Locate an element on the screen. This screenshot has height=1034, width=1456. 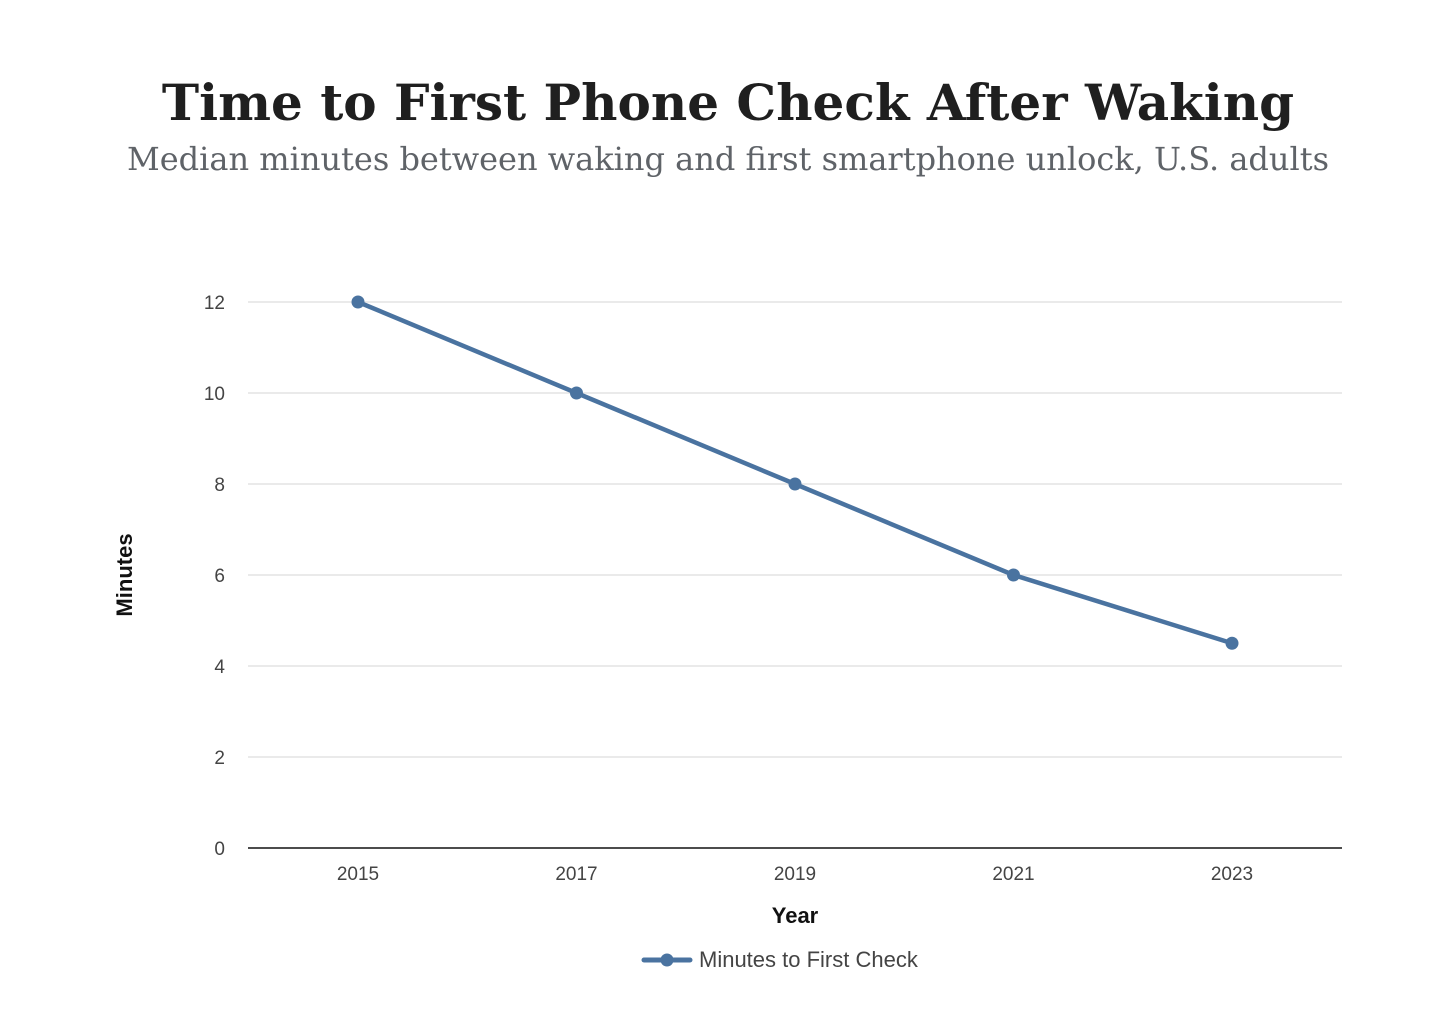
y-tick-label: 8 is located at coordinates (219, 485).